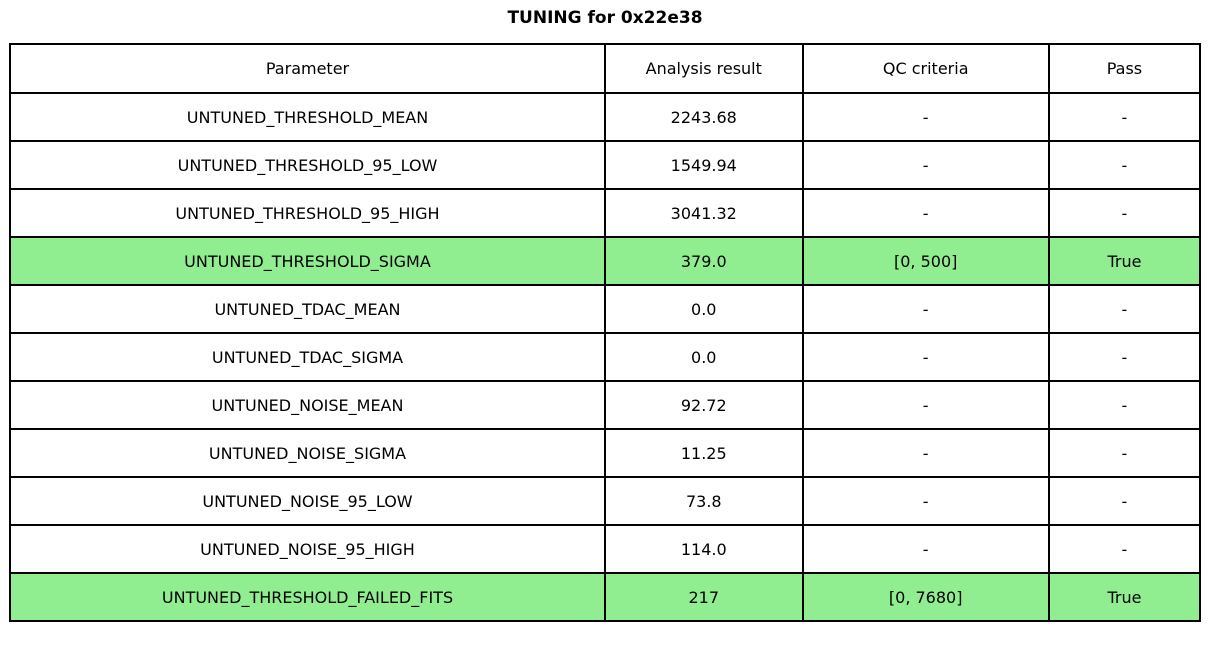  I want to click on table-row: UNTUNED_NOISE_95_HIGH 114.0 - -, so click(605, 549).